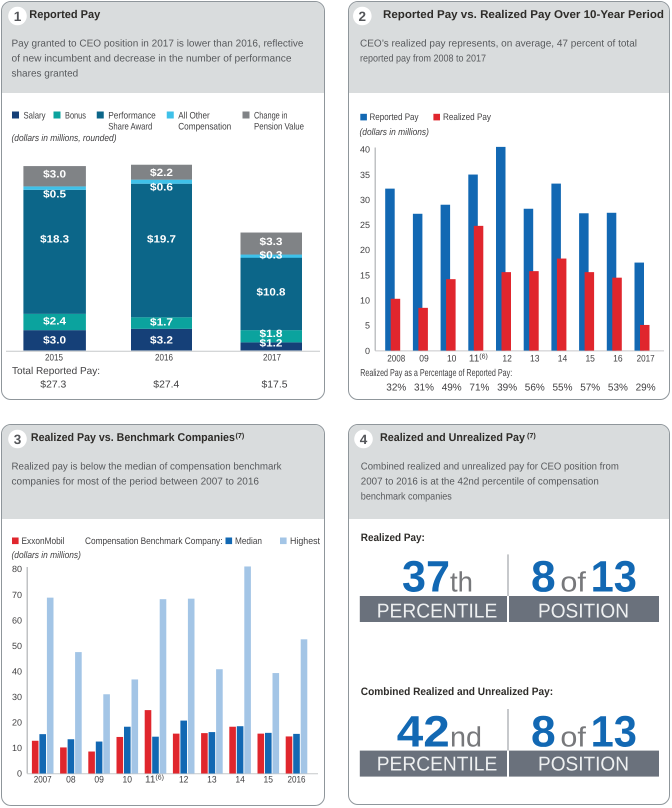  I want to click on svg-text: Median, so click(248, 541).